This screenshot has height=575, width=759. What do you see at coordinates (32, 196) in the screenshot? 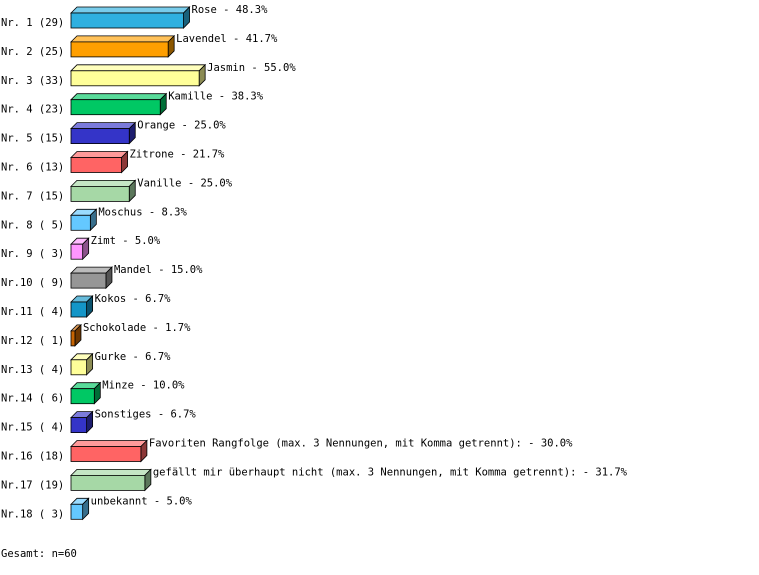
I see `row-label: Nr. 7 (15)` at bounding box center [32, 196].